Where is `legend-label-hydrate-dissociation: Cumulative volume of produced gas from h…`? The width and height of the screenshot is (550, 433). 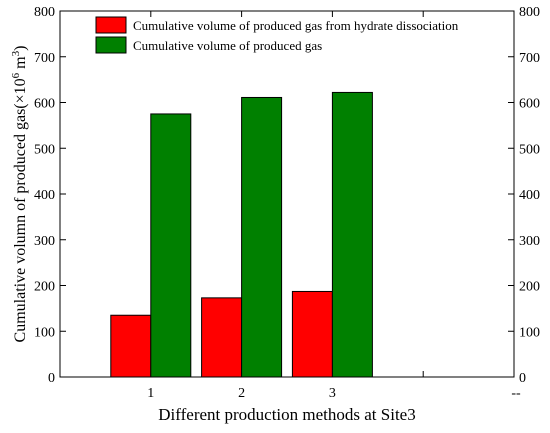 legend-label-hydrate-dissociation: Cumulative volume of produced gas from h… is located at coordinates (296, 25).